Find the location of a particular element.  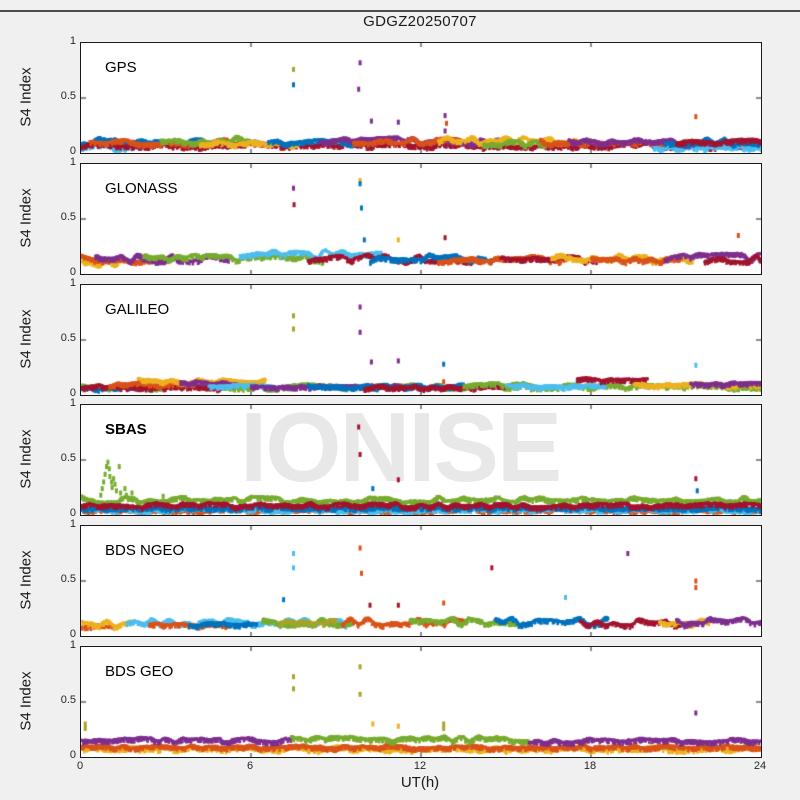

y-axis-label-bds-ngeo: S4 Index is located at coordinates (26, 580).